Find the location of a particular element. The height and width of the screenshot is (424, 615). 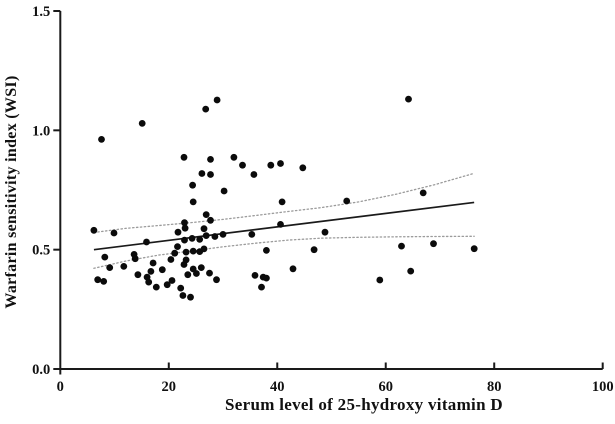

y-tick-label: 1.5 is located at coordinates (41, 12).